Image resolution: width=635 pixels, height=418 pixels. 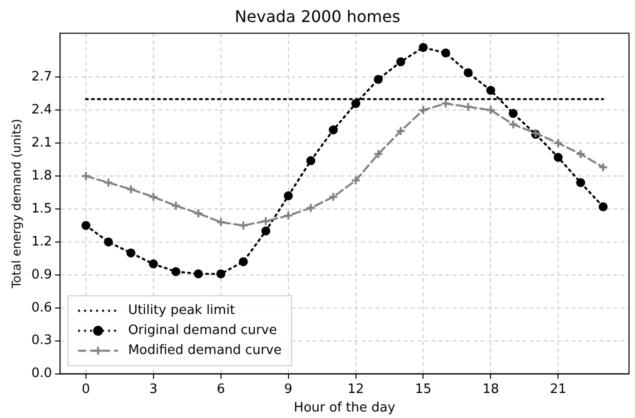 What do you see at coordinates (41, 176) in the screenshot?
I see `y-tick-label: 1.8` at bounding box center [41, 176].